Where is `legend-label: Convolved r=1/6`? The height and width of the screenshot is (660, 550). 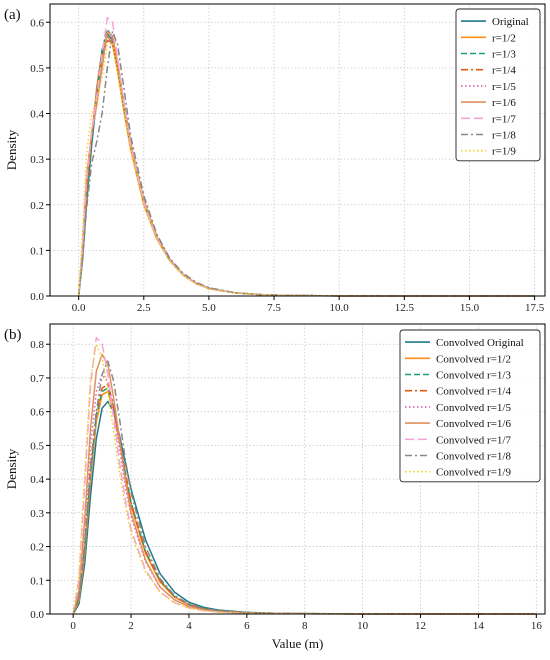
legend-label: Convolved r=1/6 is located at coordinates (473, 424).